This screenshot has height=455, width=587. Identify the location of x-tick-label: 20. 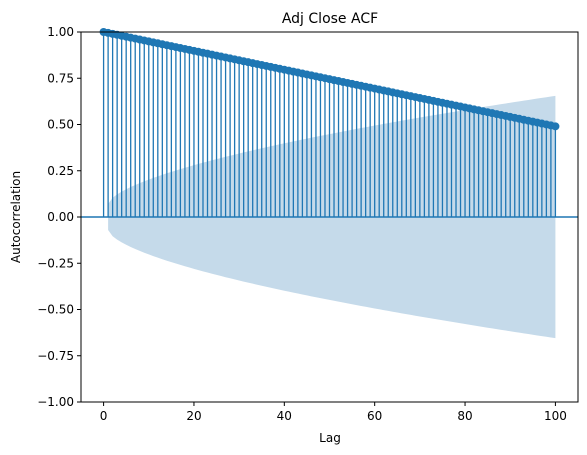
(193, 416).